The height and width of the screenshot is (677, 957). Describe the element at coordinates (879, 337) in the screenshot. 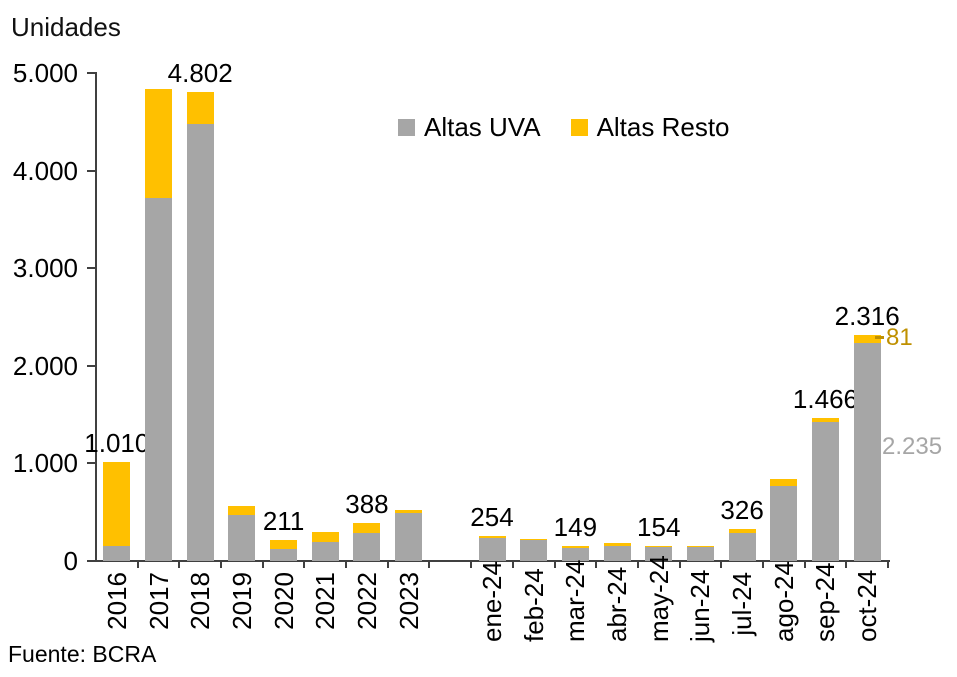

I see `annotation-leader-dash` at that location.